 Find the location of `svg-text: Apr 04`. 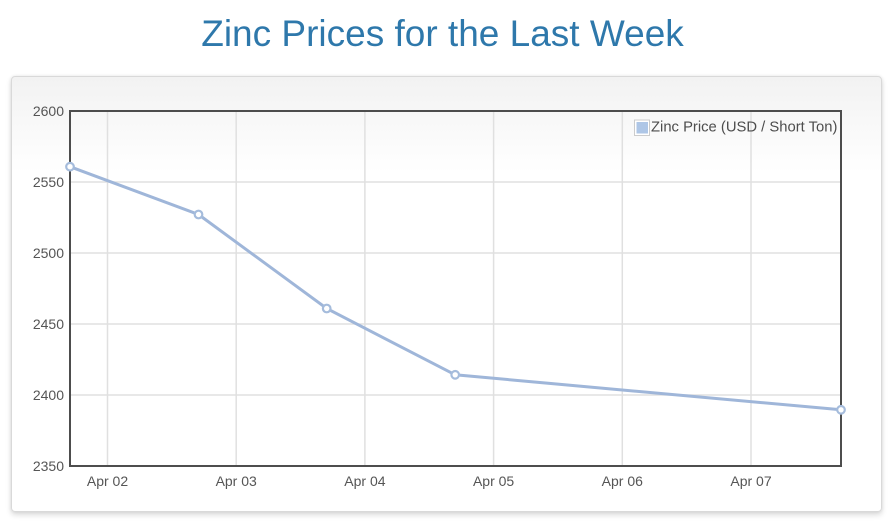

svg-text: Apr 04 is located at coordinates (364, 481).